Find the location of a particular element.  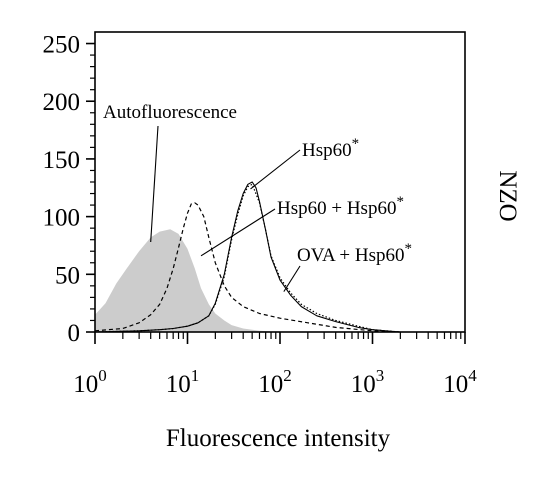

y-tick-label: 150 is located at coordinates (62, 160).